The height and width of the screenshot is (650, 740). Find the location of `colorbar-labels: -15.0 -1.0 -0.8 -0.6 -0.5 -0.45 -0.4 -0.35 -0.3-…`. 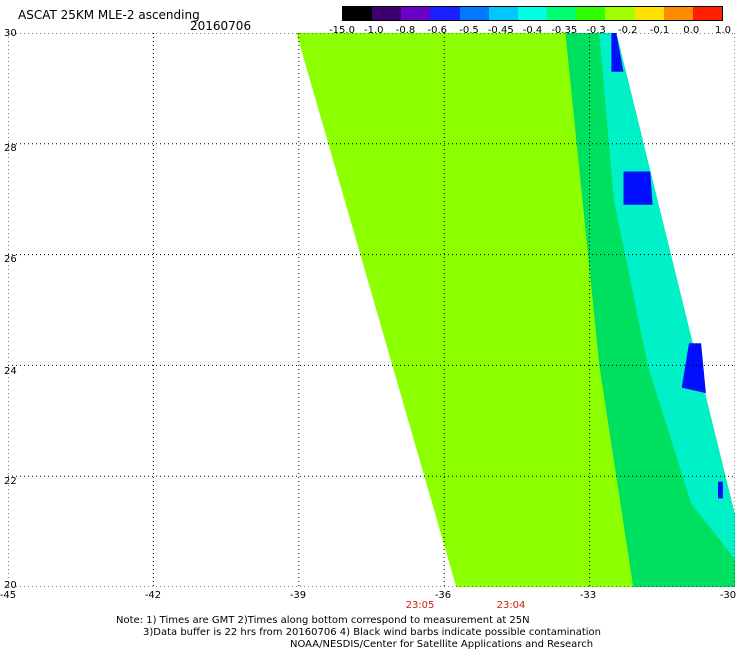

colorbar-labels: -15.0 -1.0 -0.8 -0.6 -0.5 -0.45 -0.4 -0.35 -0.3-… is located at coordinates (530, 31).